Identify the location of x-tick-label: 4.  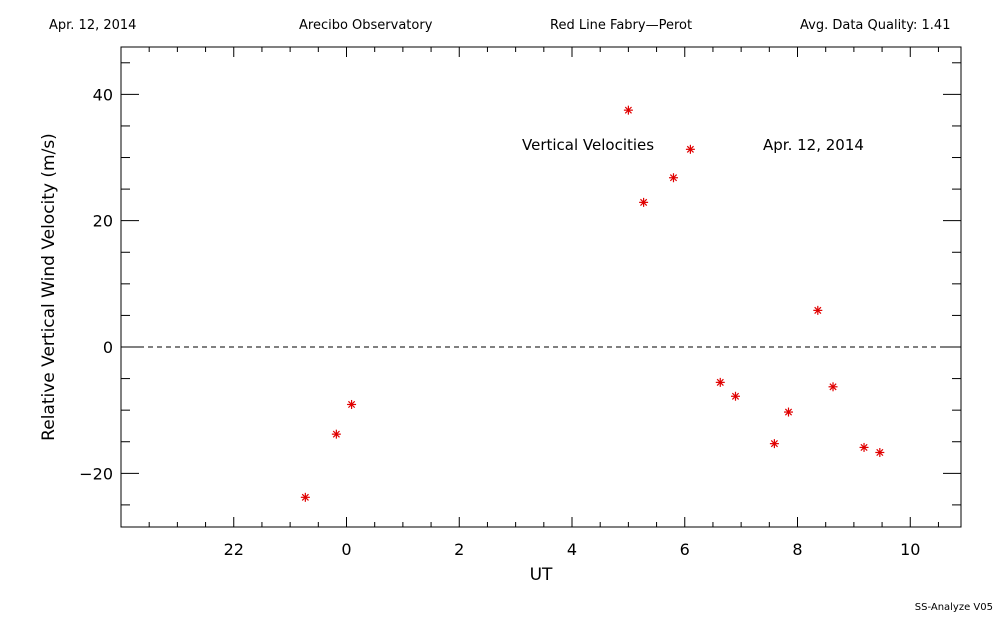
(572, 549).